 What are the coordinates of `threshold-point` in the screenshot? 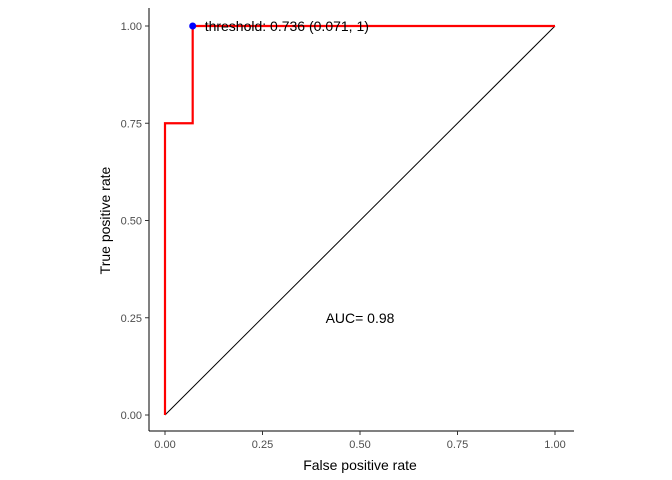 It's located at (193, 26).